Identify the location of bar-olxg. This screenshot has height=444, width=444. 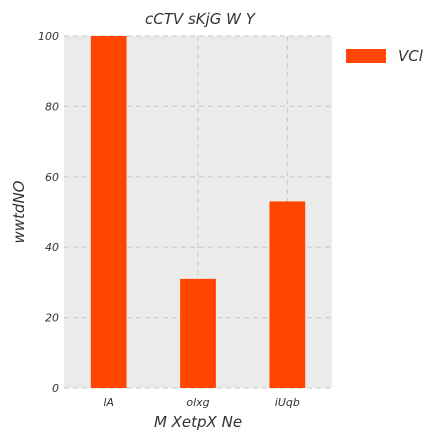
(198, 333).